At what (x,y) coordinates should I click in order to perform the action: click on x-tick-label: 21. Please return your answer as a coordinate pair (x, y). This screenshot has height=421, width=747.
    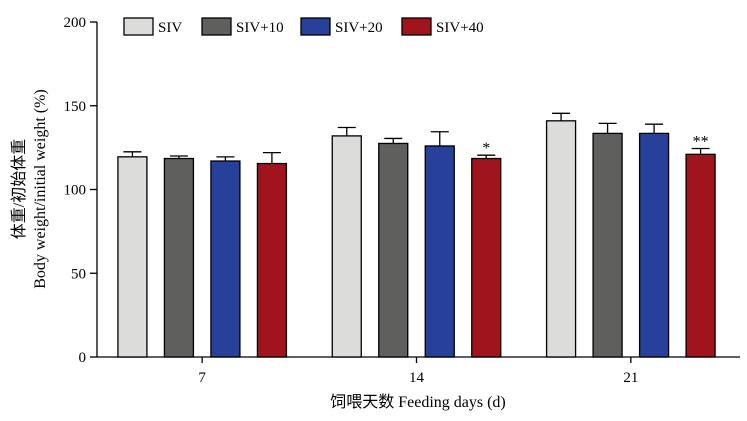
    Looking at the image, I should click on (630, 378).